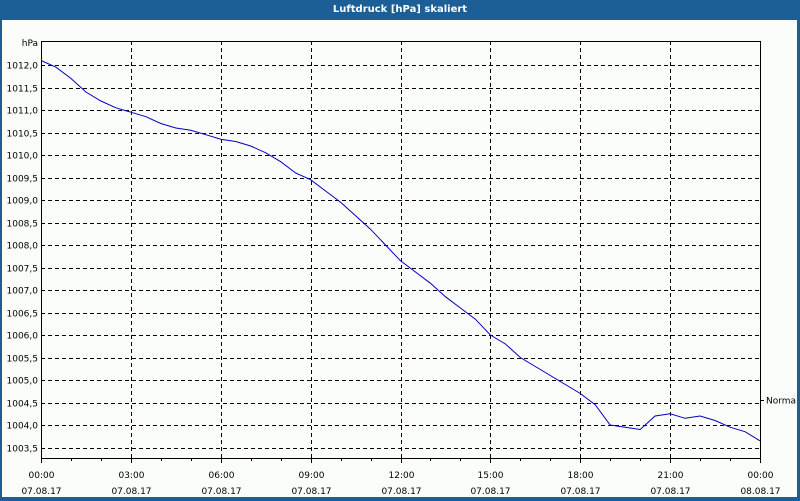  What do you see at coordinates (23, 112) in the screenshot?
I see `y-tick-label: 1011,0` at bounding box center [23, 112].